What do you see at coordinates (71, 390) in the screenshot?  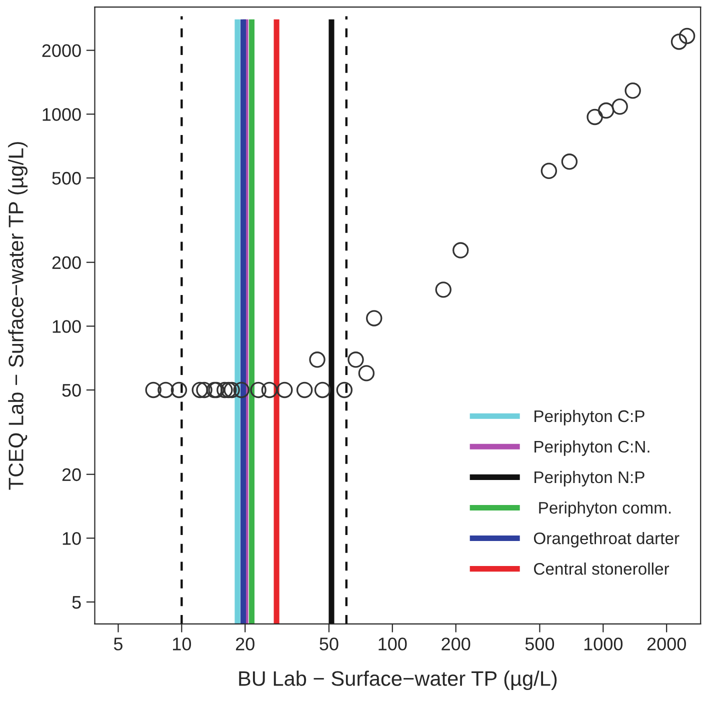 I see `y-tick-label: 50` at bounding box center [71, 390].